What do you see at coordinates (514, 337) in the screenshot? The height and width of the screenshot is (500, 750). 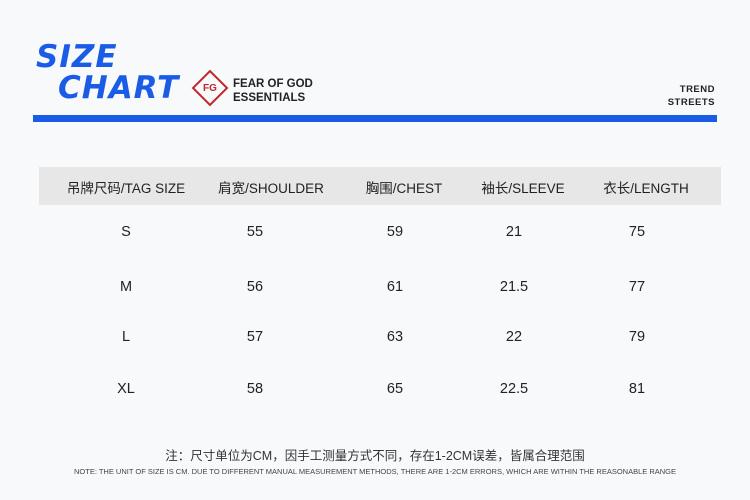 I see `table-cell: 22` at bounding box center [514, 337].